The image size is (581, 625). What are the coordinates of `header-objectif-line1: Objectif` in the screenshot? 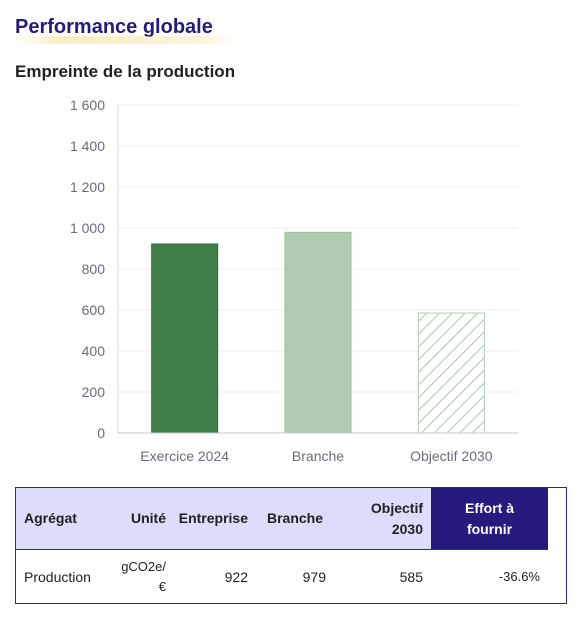 It's located at (396, 507).